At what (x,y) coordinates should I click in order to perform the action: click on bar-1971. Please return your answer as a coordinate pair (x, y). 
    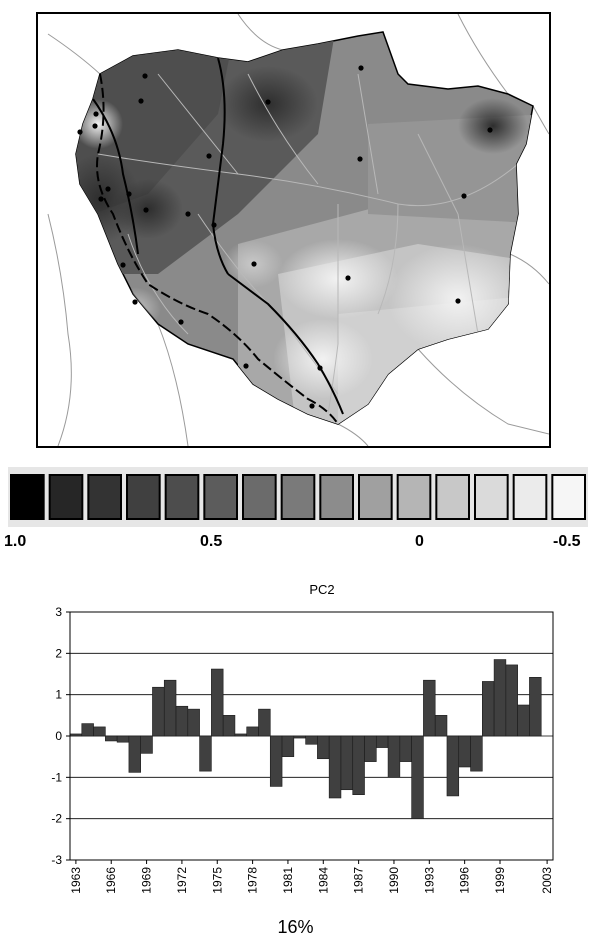
    Looking at the image, I should click on (170, 708).